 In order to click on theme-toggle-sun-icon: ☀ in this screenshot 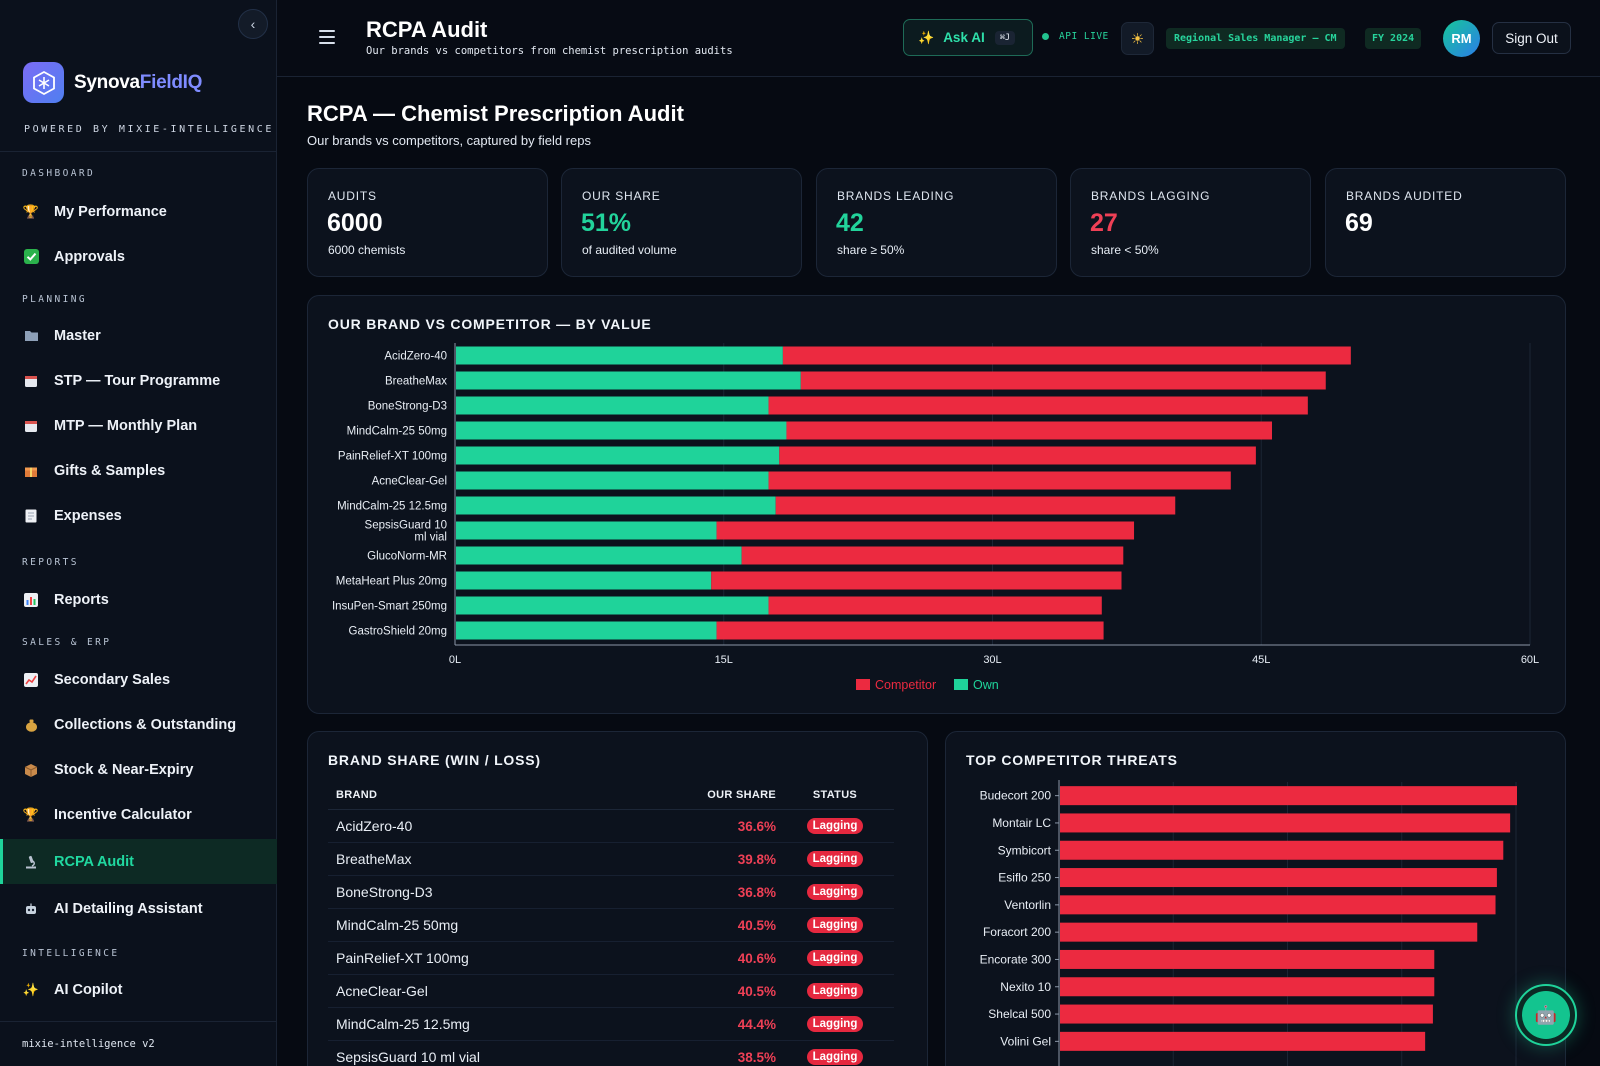, I will do `click(1137, 38)`.